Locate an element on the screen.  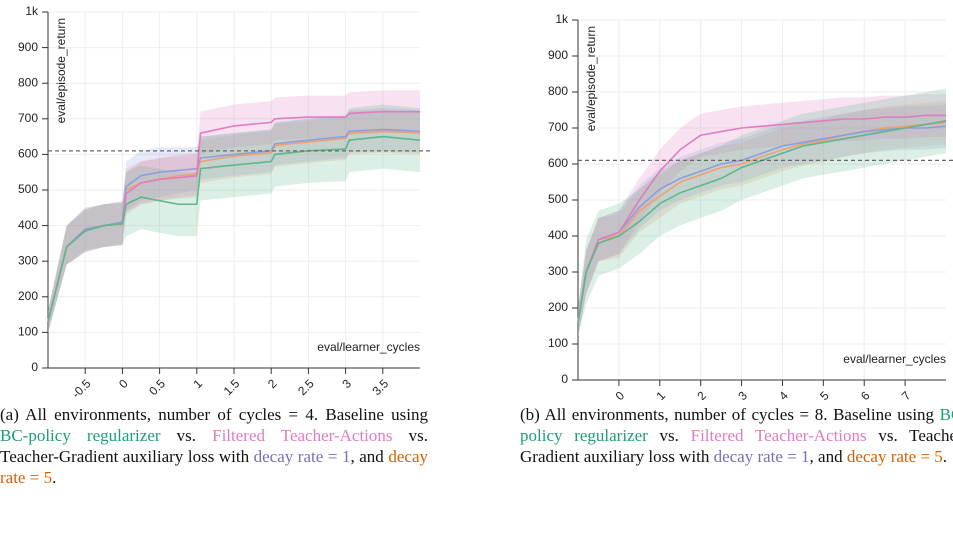
x-tick-label: 6 is located at coordinates (865, 394).